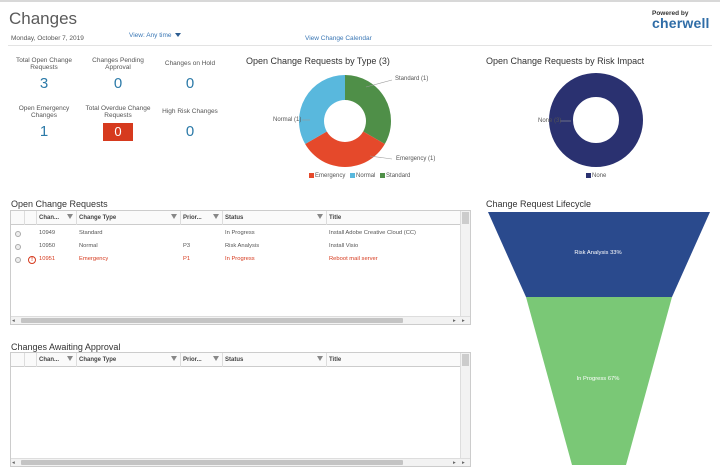 This screenshot has width=720, height=475. What do you see at coordinates (94, 259) in the screenshot?
I see `cell-type: Emergency` at bounding box center [94, 259].